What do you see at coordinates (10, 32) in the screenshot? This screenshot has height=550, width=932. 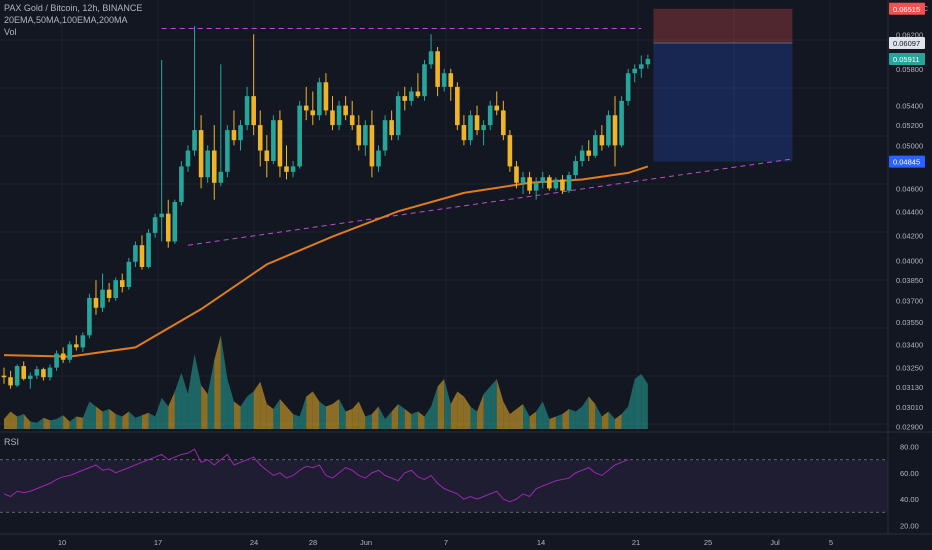 I see `volume-legend: Vol` at bounding box center [10, 32].